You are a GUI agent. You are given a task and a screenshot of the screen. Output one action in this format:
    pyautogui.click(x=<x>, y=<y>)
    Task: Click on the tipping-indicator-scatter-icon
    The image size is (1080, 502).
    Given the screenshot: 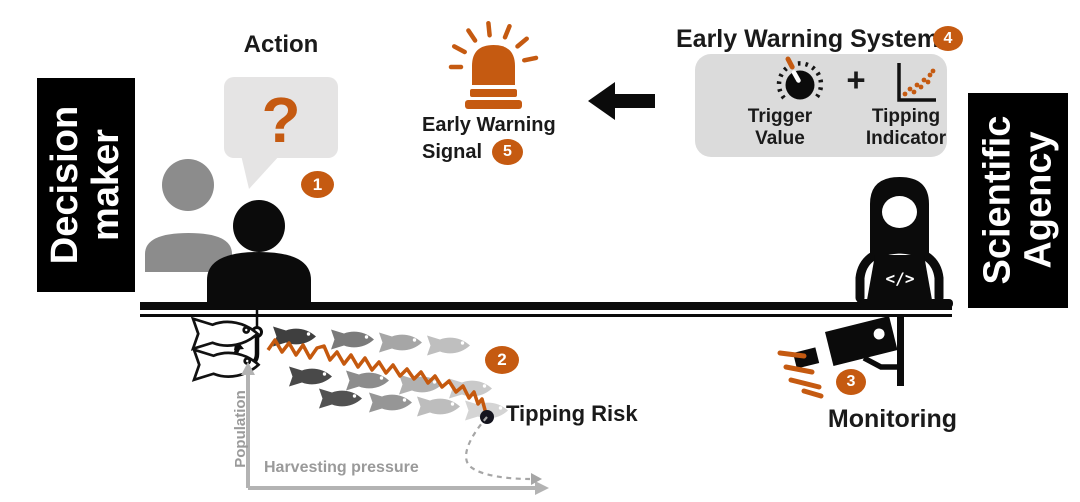 What is the action you would take?
    pyautogui.click(x=916, y=82)
    